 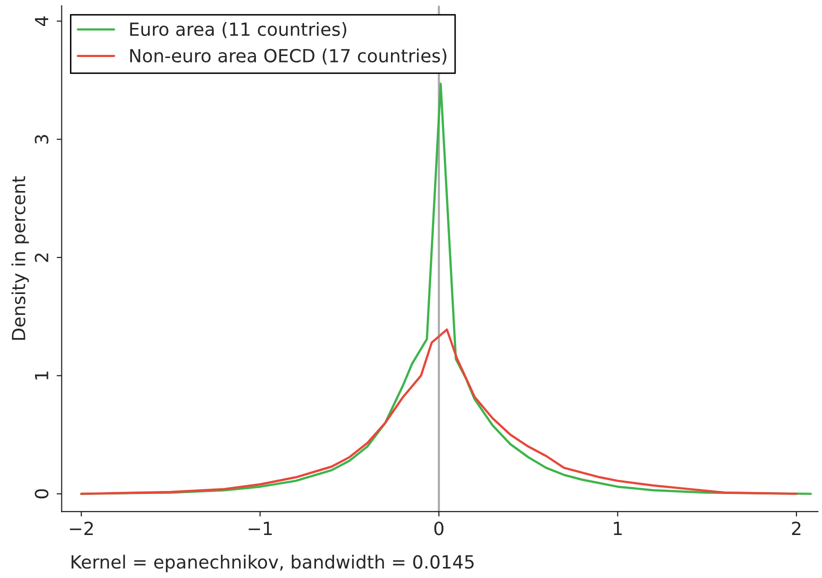 I want to click on x-tick-label: 0, so click(x=439, y=529).